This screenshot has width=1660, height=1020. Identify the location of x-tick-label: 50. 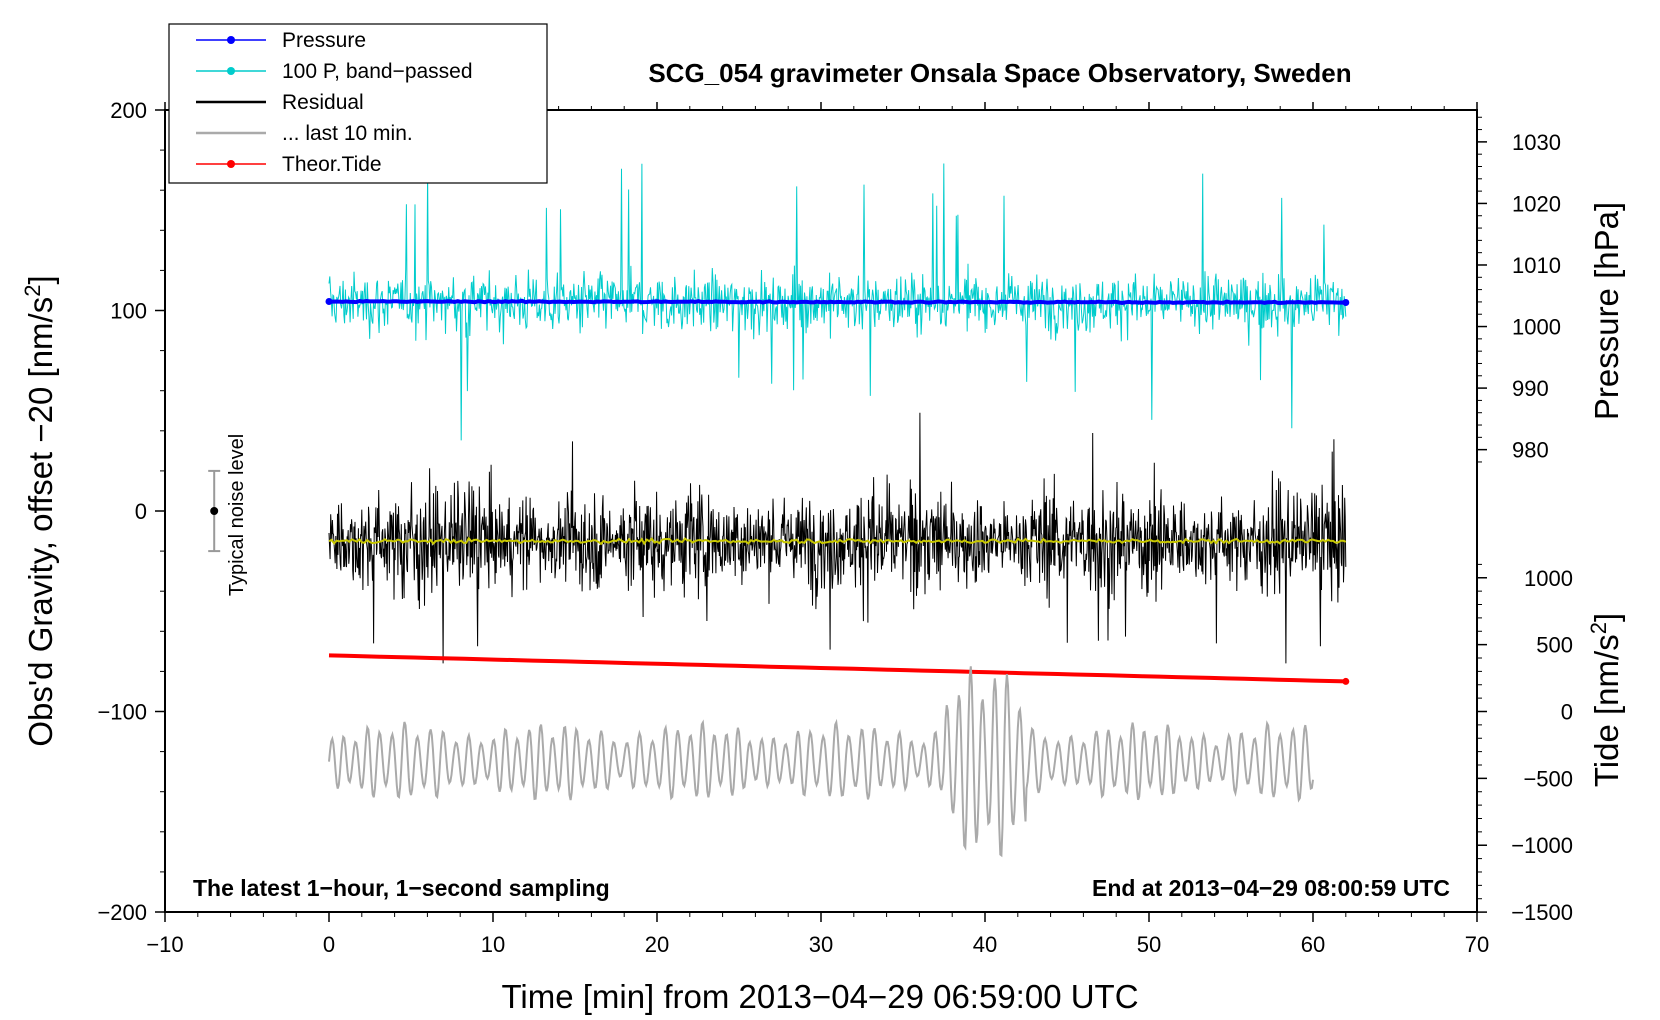
(1149, 944).